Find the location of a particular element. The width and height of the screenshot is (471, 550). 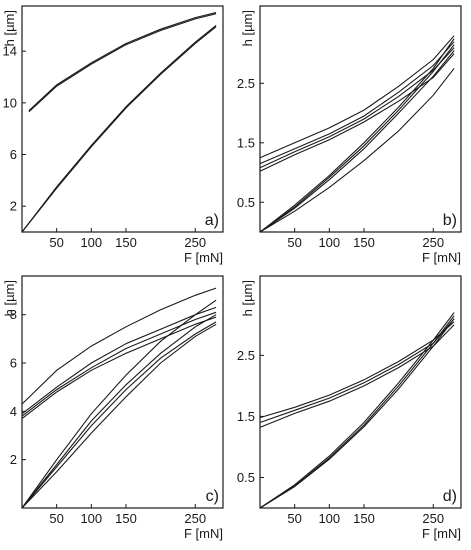

y-tick-label: 14 is located at coordinates (10, 51).